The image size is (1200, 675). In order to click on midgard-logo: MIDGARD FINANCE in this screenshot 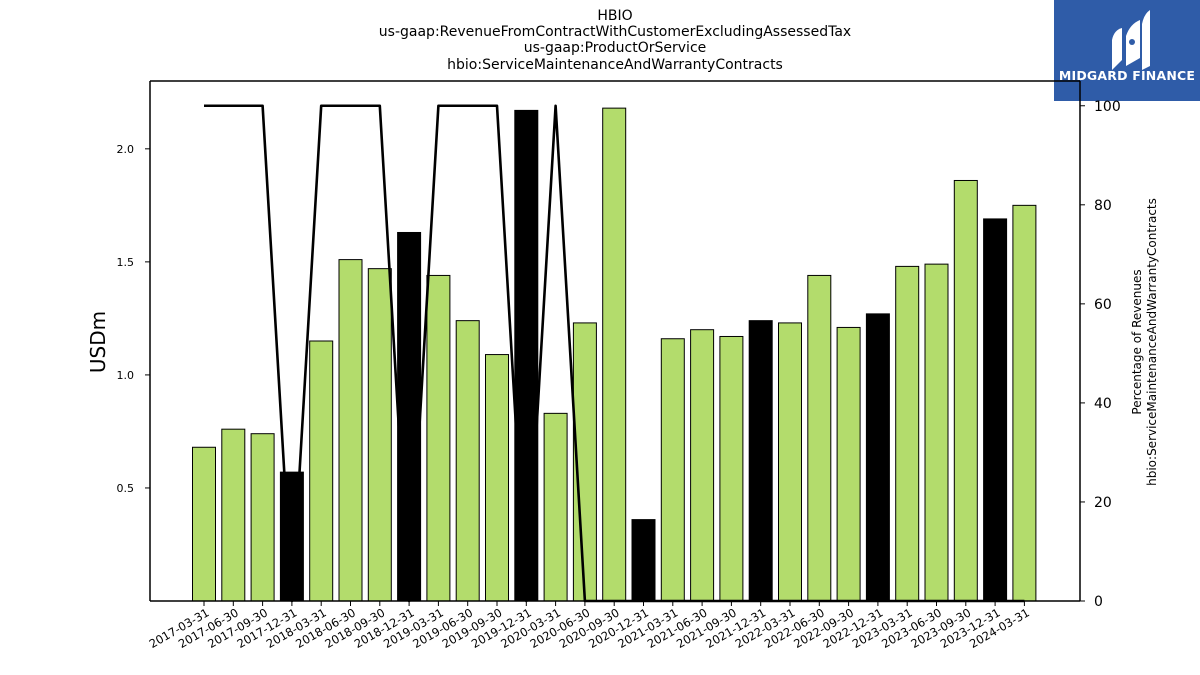, I will do `click(1127, 50)`.